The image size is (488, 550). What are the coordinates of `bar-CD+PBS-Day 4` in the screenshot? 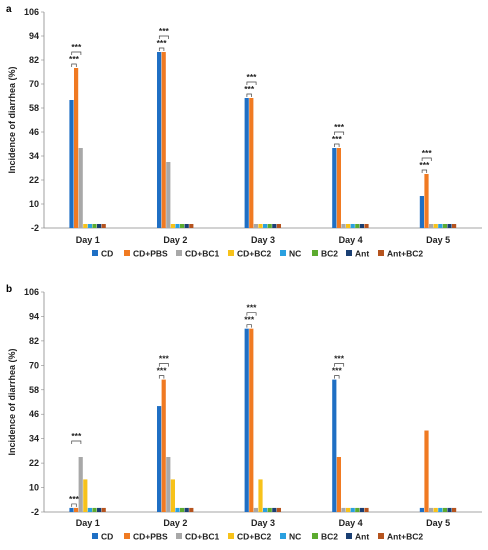 It's located at (338, 188).